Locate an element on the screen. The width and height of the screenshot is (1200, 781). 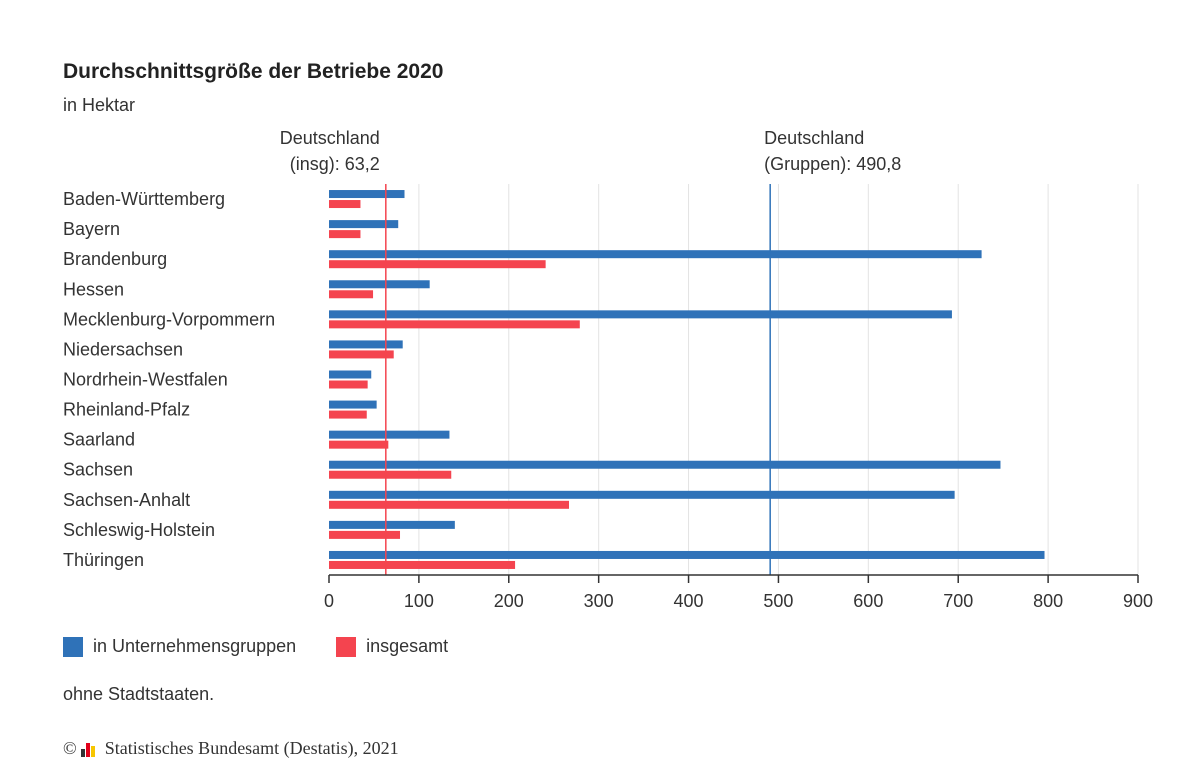
category-label: Saarland is located at coordinates (99, 440).